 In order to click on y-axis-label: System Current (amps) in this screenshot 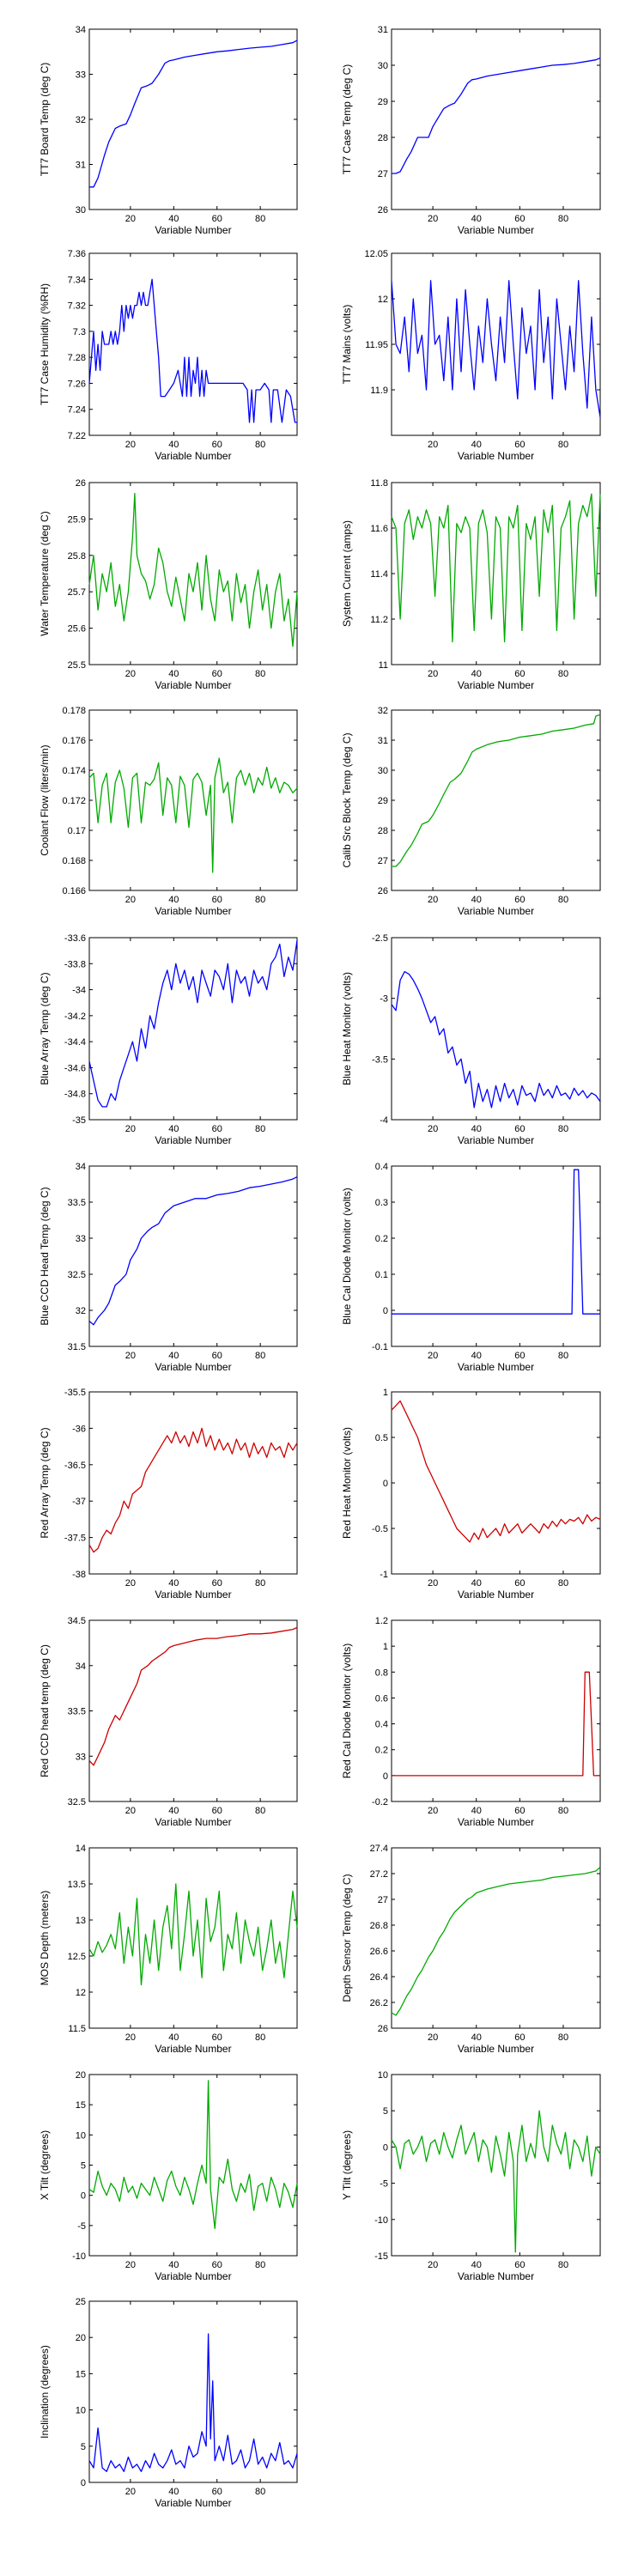, I will do `click(347, 574)`.